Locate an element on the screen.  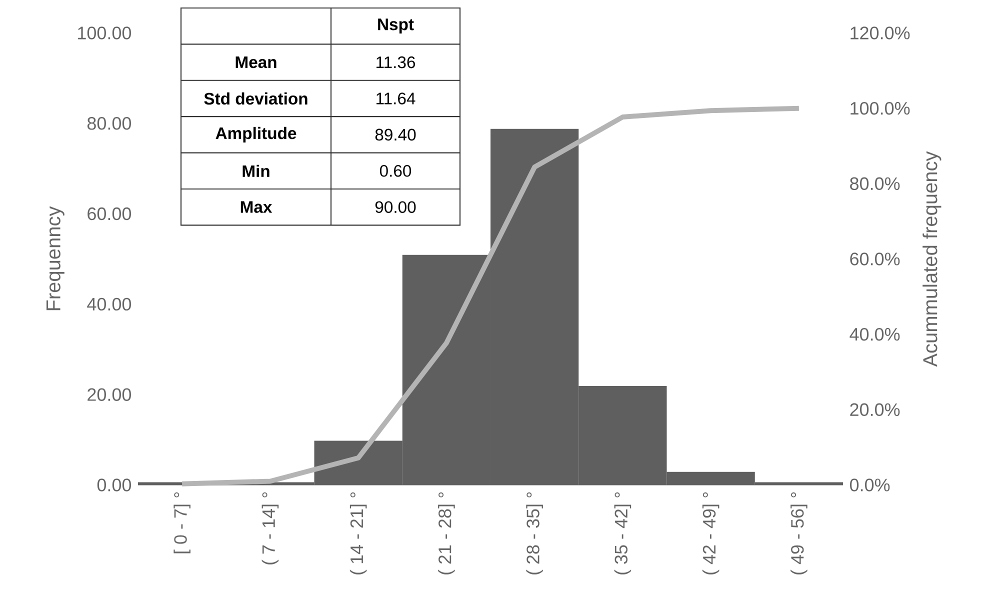
y-tick-label: 40.00 is located at coordinates (109, 304).